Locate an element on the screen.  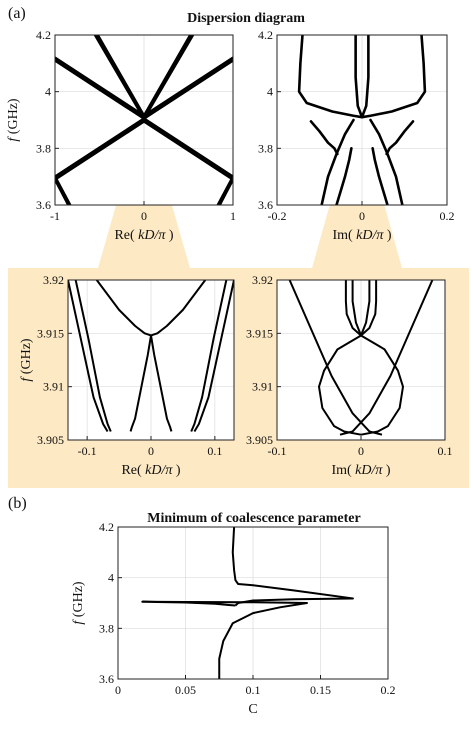
chart-im-zoom: -0.1 0 0.1 3.905 3.91 3.915 3.92 Im( kD/π ) is located at coordinates (349, 375).